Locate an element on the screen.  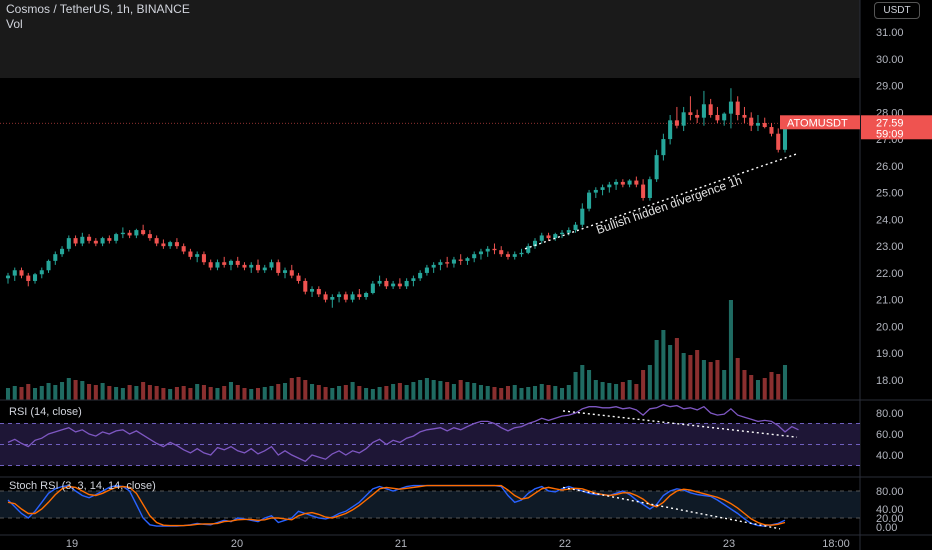
price-tick-label: 30.00 is located at coordinates (890, 60).